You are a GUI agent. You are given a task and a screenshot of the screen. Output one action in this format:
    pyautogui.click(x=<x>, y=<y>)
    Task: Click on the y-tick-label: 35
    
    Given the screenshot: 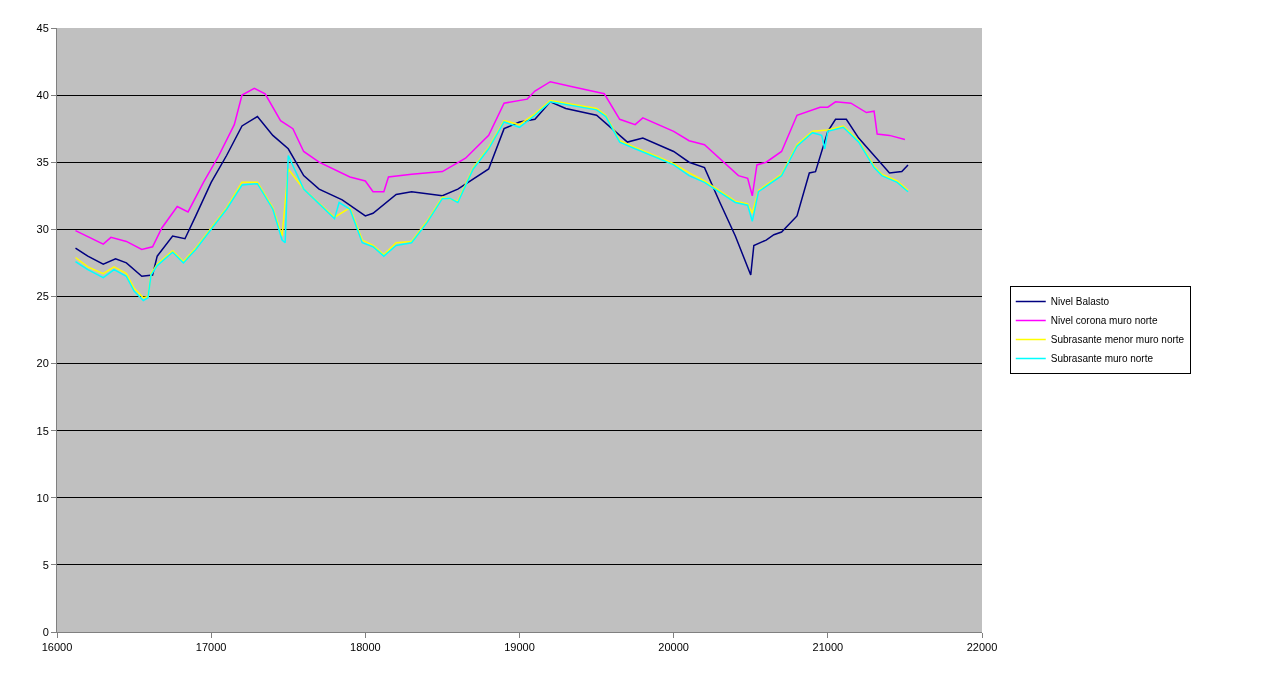 What is the action you would take?
    pyautogui.click(x=42, y=162)
    